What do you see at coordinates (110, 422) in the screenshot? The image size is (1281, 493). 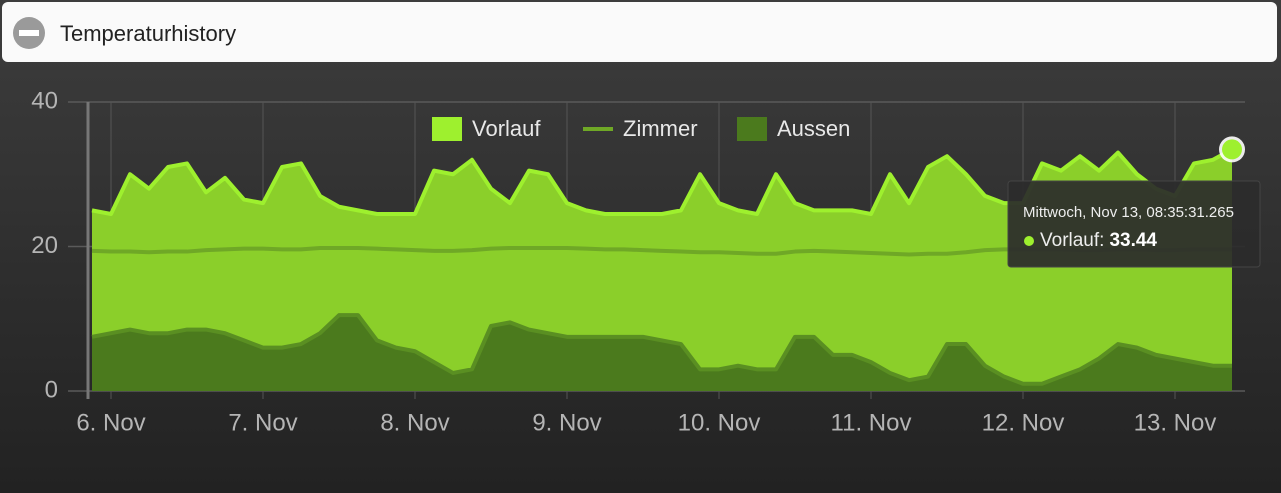 I see `x-tick-label: 6. Nov` at bounding box center [110, 422].